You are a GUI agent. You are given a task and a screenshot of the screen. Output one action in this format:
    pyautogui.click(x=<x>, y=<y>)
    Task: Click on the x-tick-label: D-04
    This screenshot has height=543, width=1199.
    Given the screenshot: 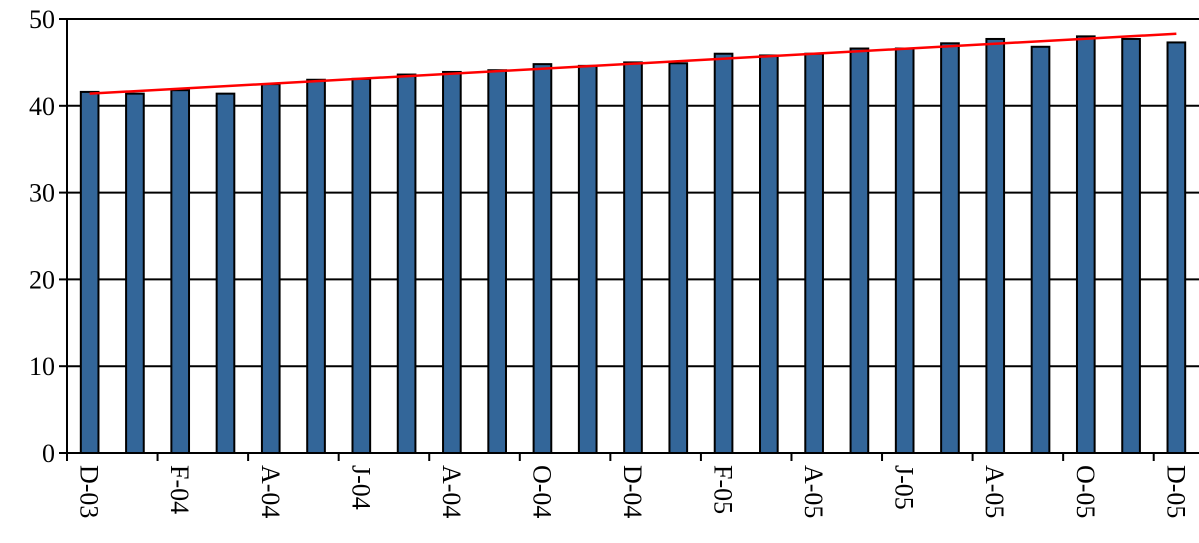 What is the action you would take?
    pyautogui.click(x=632, y=491)
    